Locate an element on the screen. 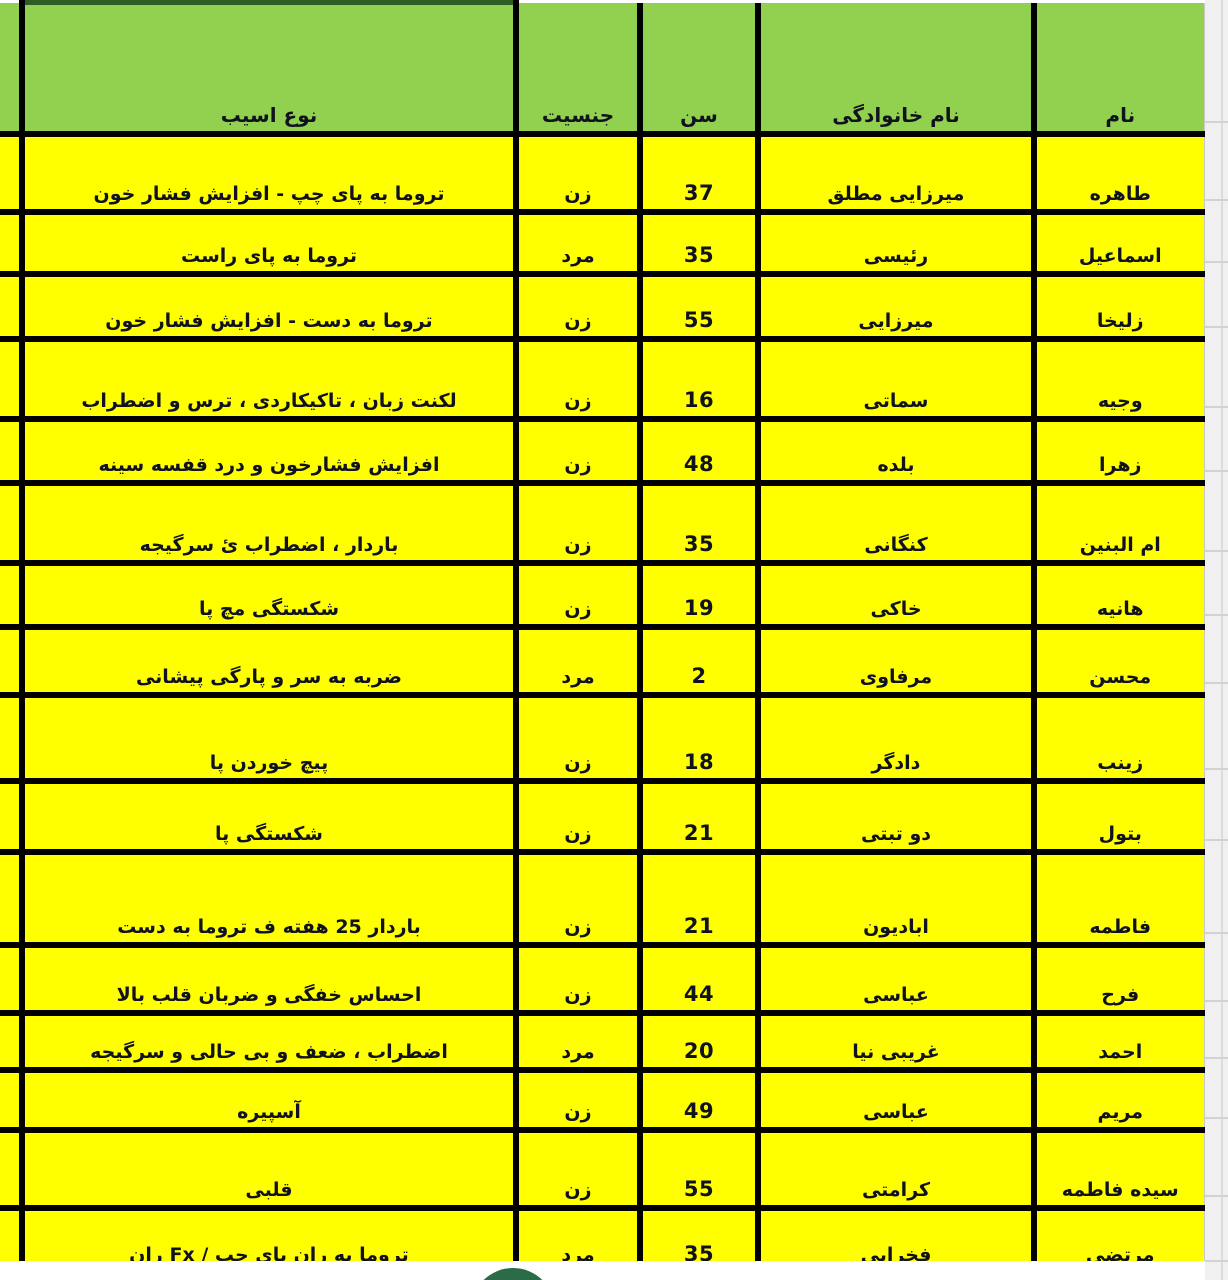 This screenshot has height=1280, width=1228. cell-family-name: غریبی نیا is located at coordinates (896, 1041).